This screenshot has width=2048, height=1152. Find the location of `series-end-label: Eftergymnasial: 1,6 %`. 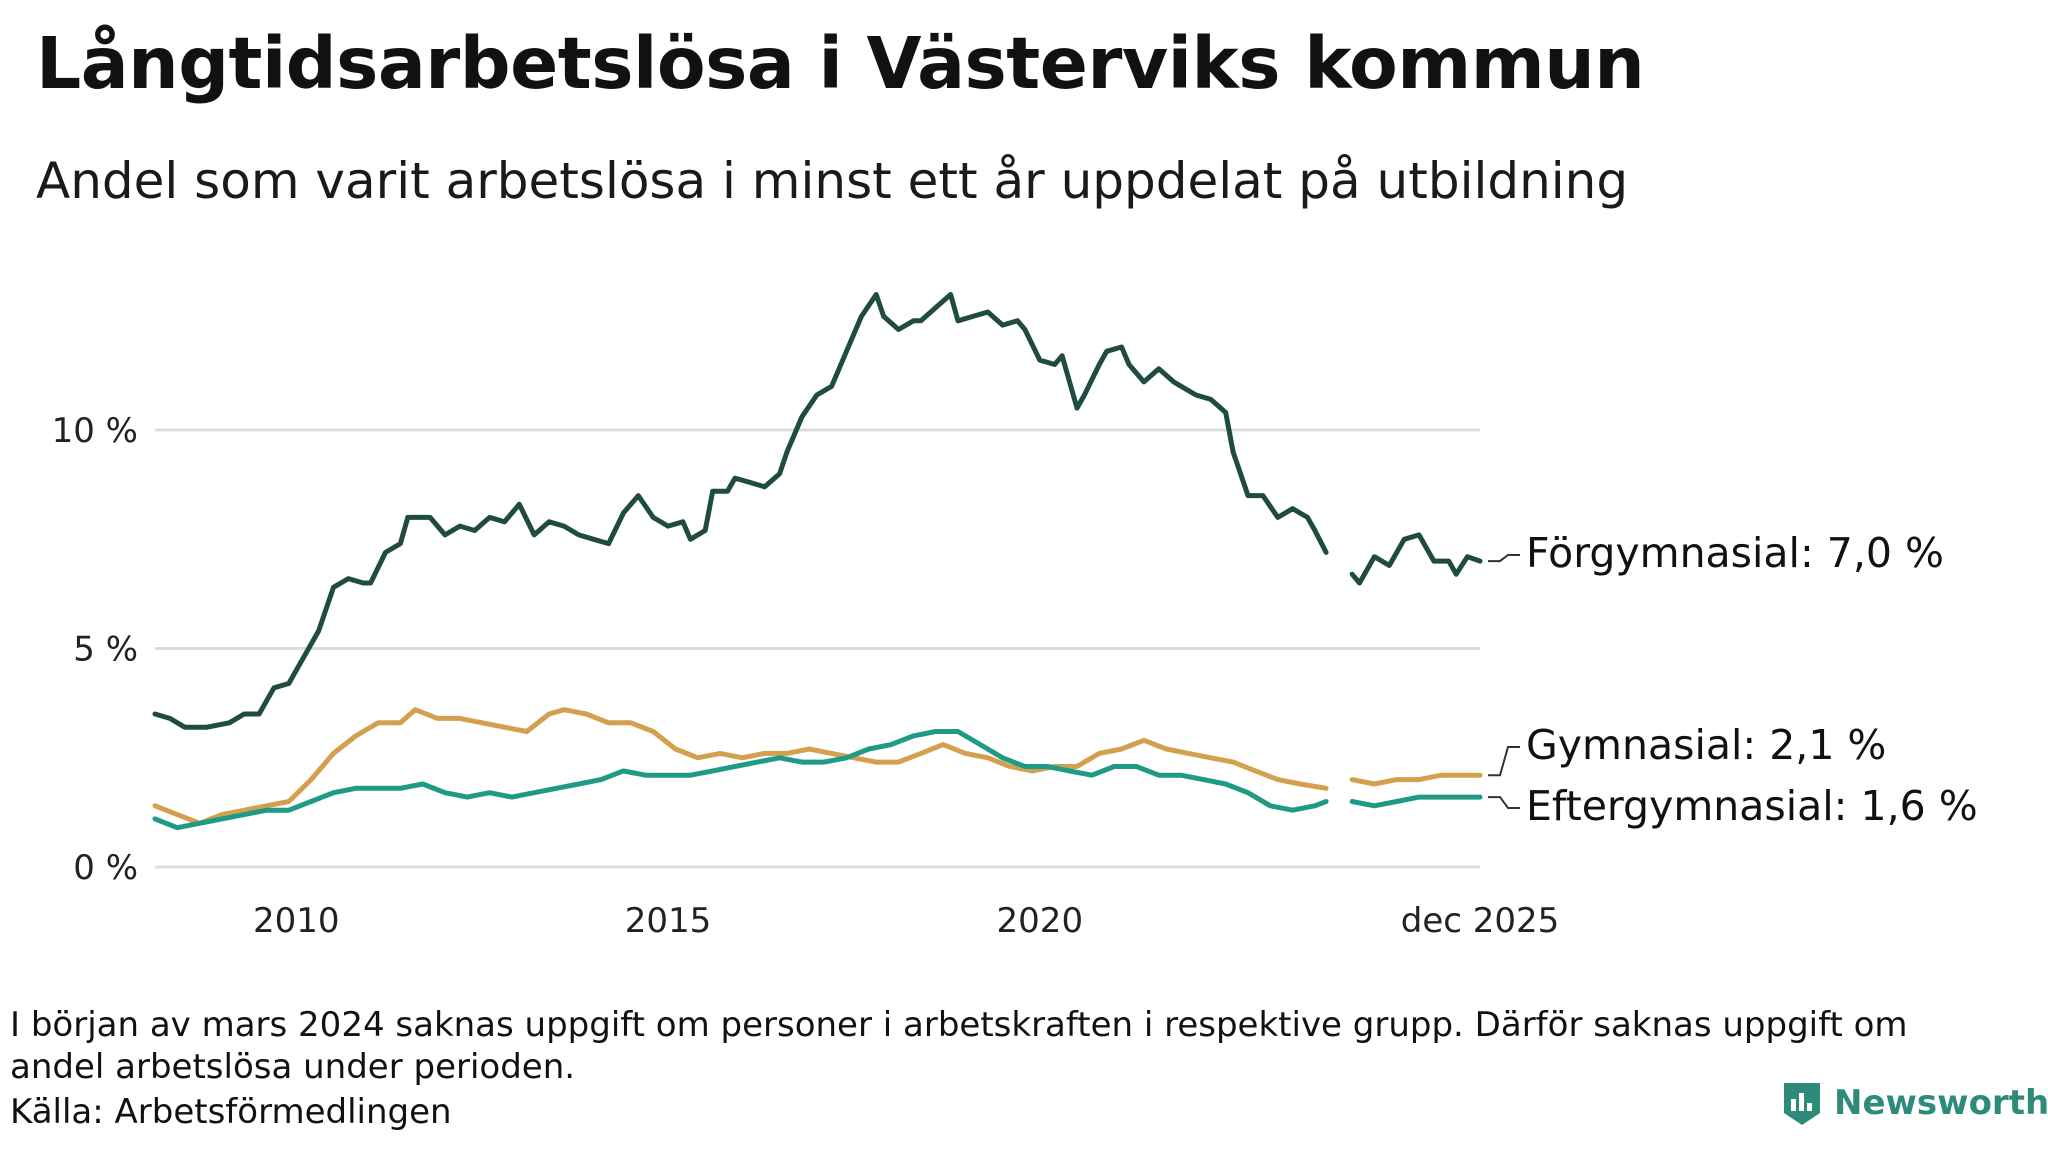

series-end-label: Eftergymnasial: 1,6 % is located at coordinates (1752, 806).